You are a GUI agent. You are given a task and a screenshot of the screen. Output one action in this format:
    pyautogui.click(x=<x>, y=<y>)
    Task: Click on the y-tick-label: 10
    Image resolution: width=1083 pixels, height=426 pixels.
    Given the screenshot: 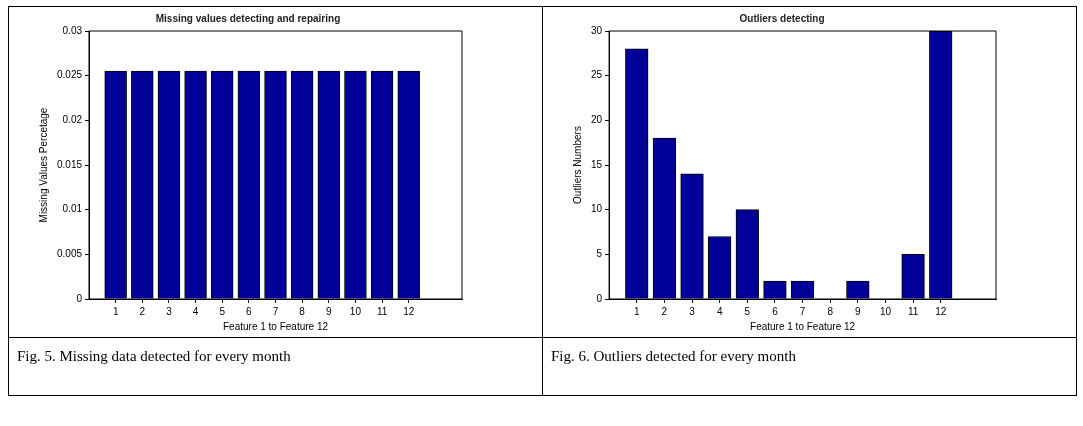 What is the action you would take?
    pyautogui.click(x=597, y=209)
    